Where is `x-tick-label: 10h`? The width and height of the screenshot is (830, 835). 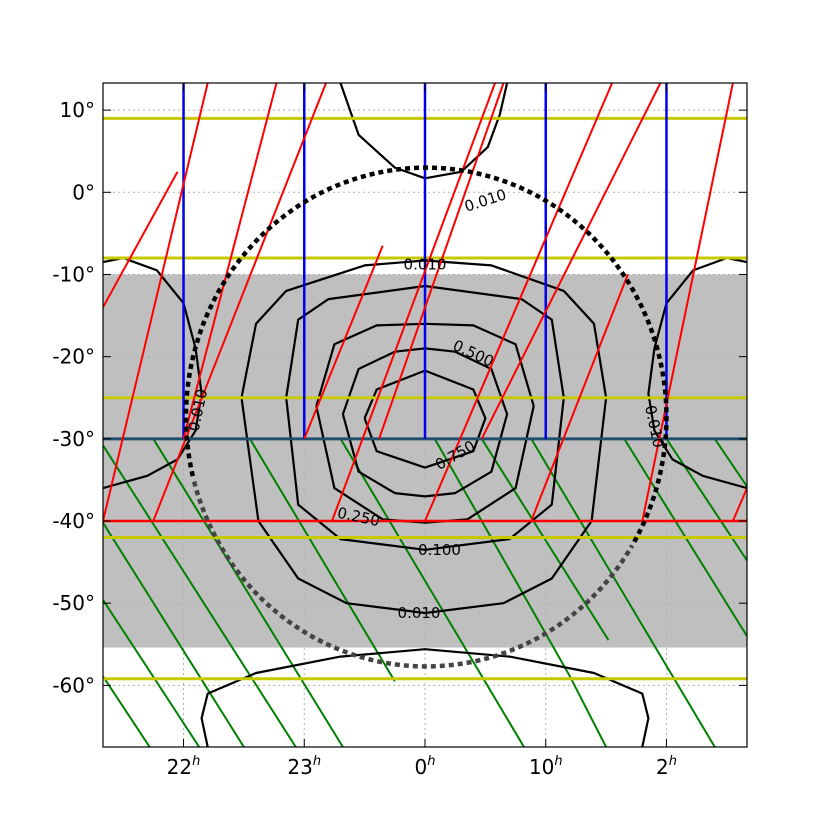
x-tick-label: 10h is located at coordinates (546, 766).